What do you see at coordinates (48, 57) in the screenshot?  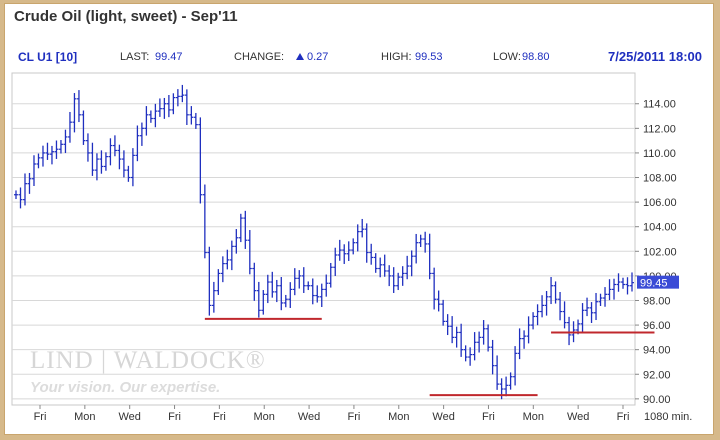 I see `contract-symbol: CL U1 [10]` at bounding box center [48, 57].